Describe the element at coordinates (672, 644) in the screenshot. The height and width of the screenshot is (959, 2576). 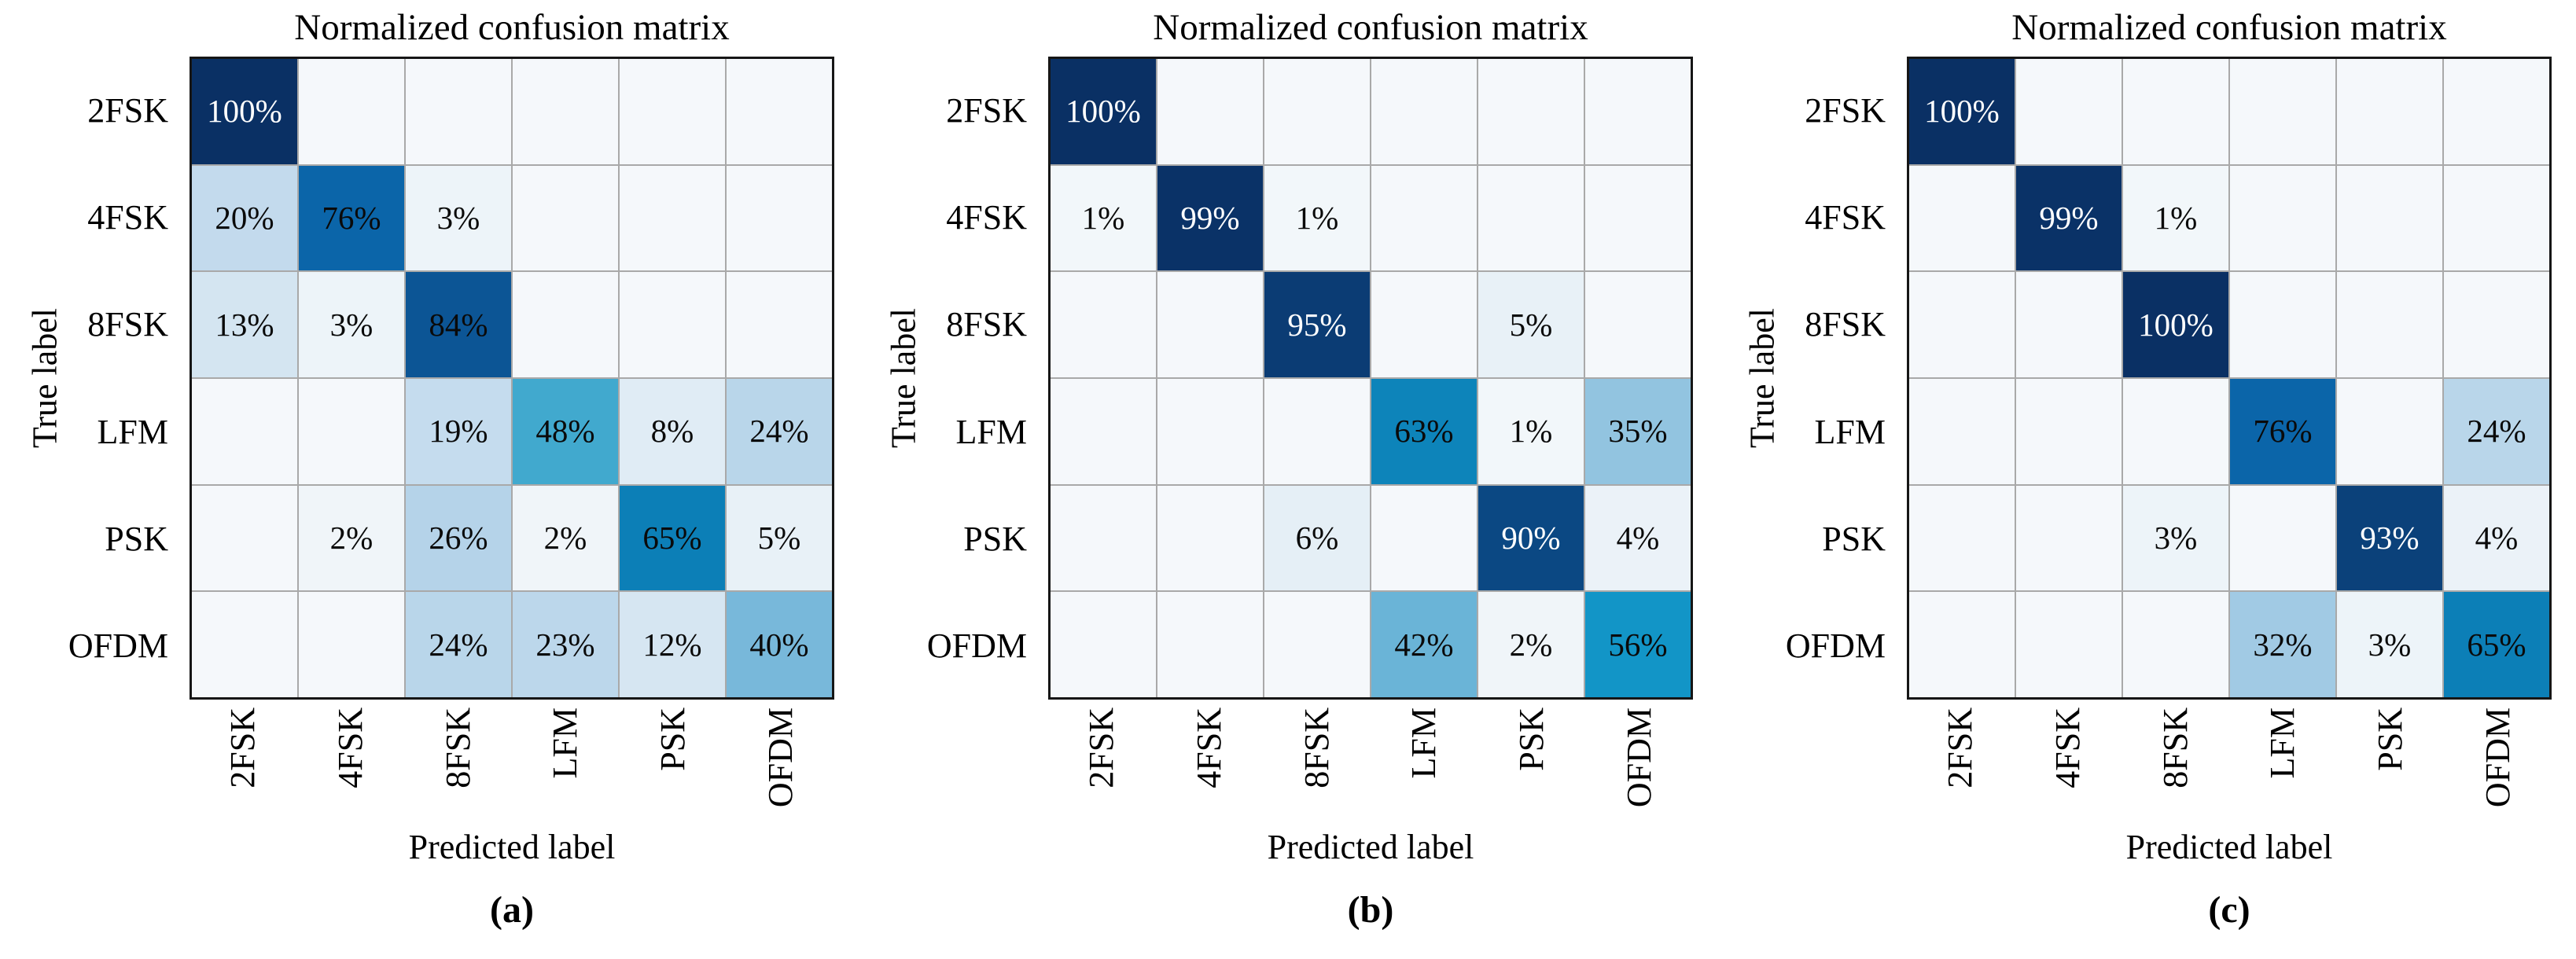
I see `matrix-cell: 12%` at that location.